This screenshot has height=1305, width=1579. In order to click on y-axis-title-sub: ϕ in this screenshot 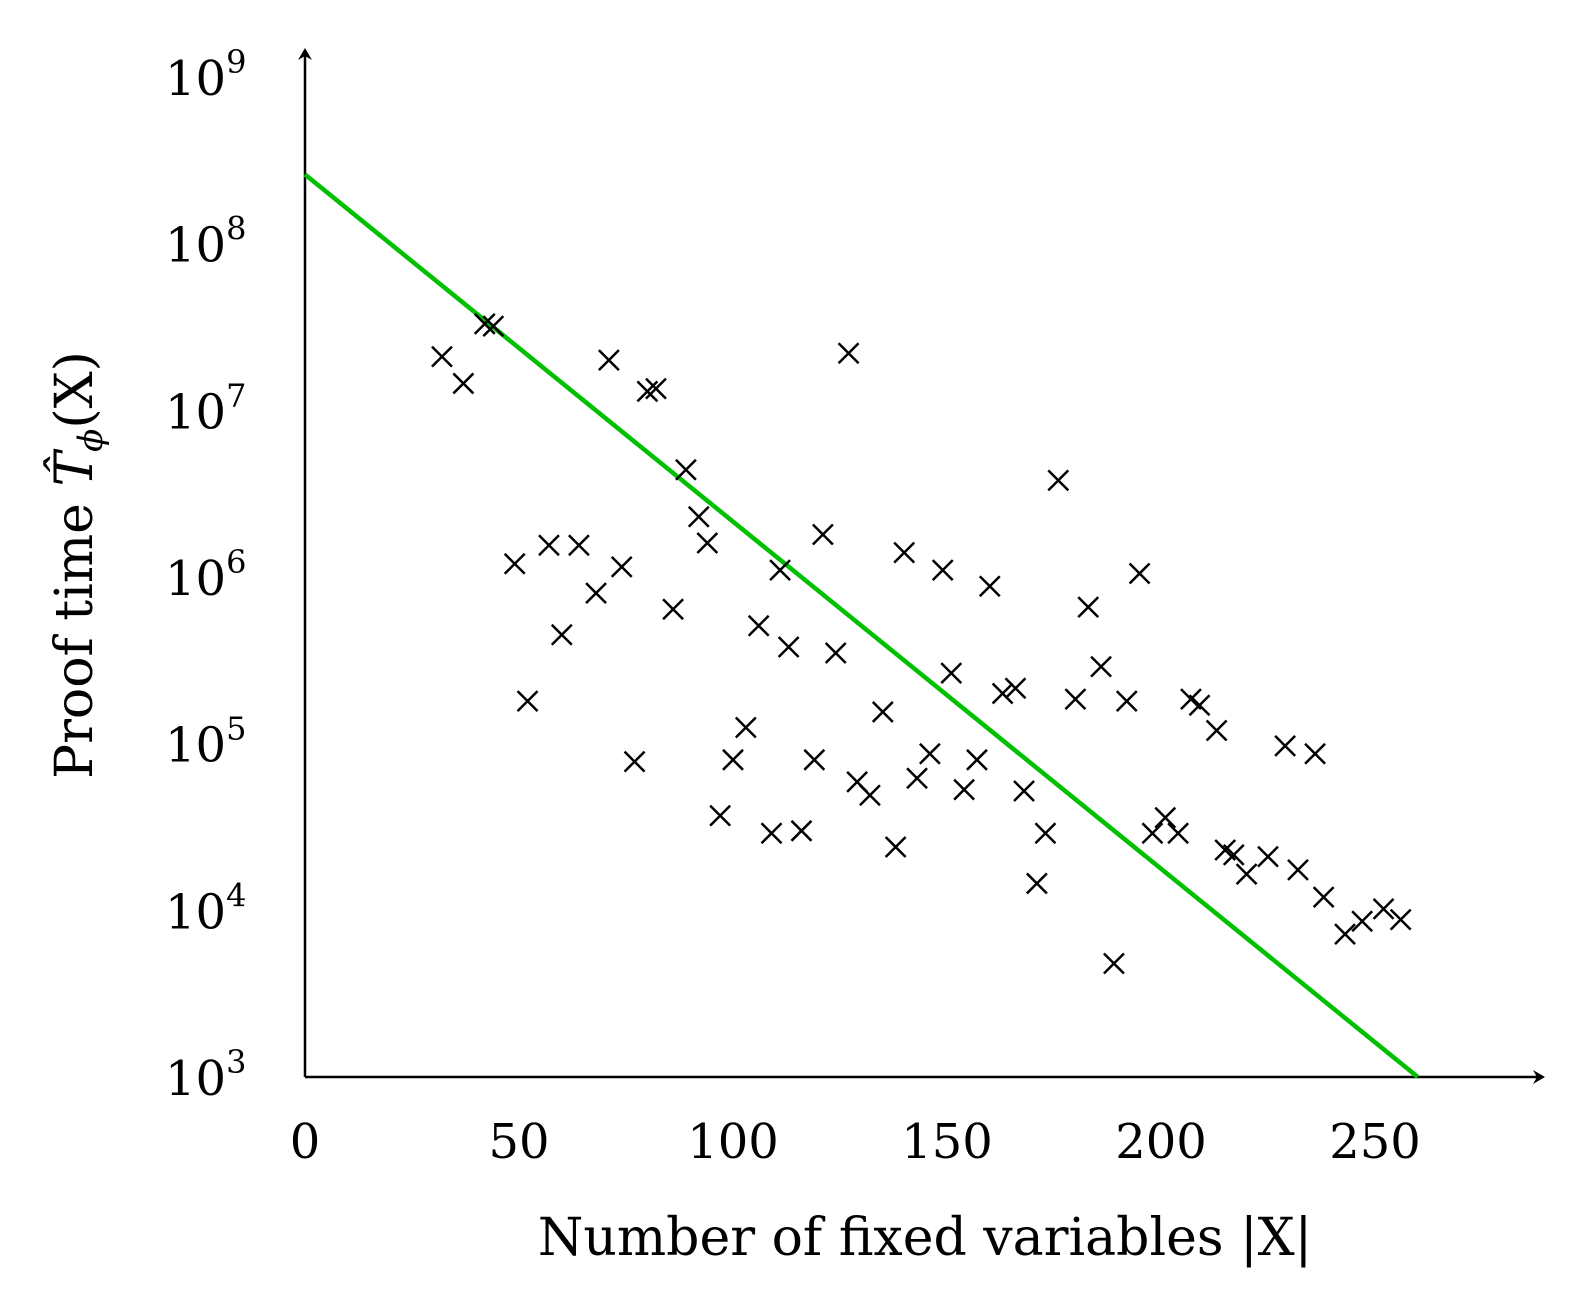, I will do `click(91, 440)`.